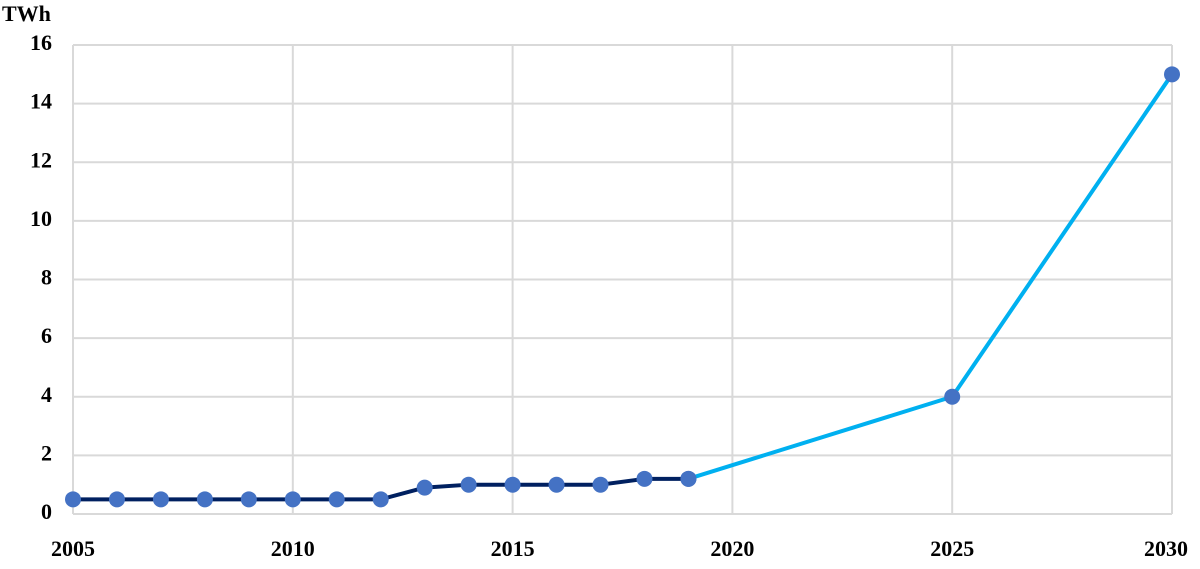 This screenshot has height=569, width=1200. What do you see at coordinates (732, 548) in the screenshot?
I see `x-tick-label: 2020` at bounding box center [732, 548].